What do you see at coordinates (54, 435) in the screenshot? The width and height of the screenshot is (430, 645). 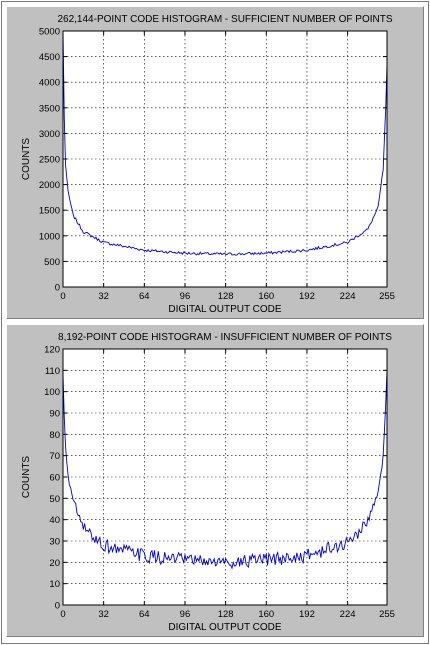 I see `y-tick-label: 80` at bounding box center [54, 435].